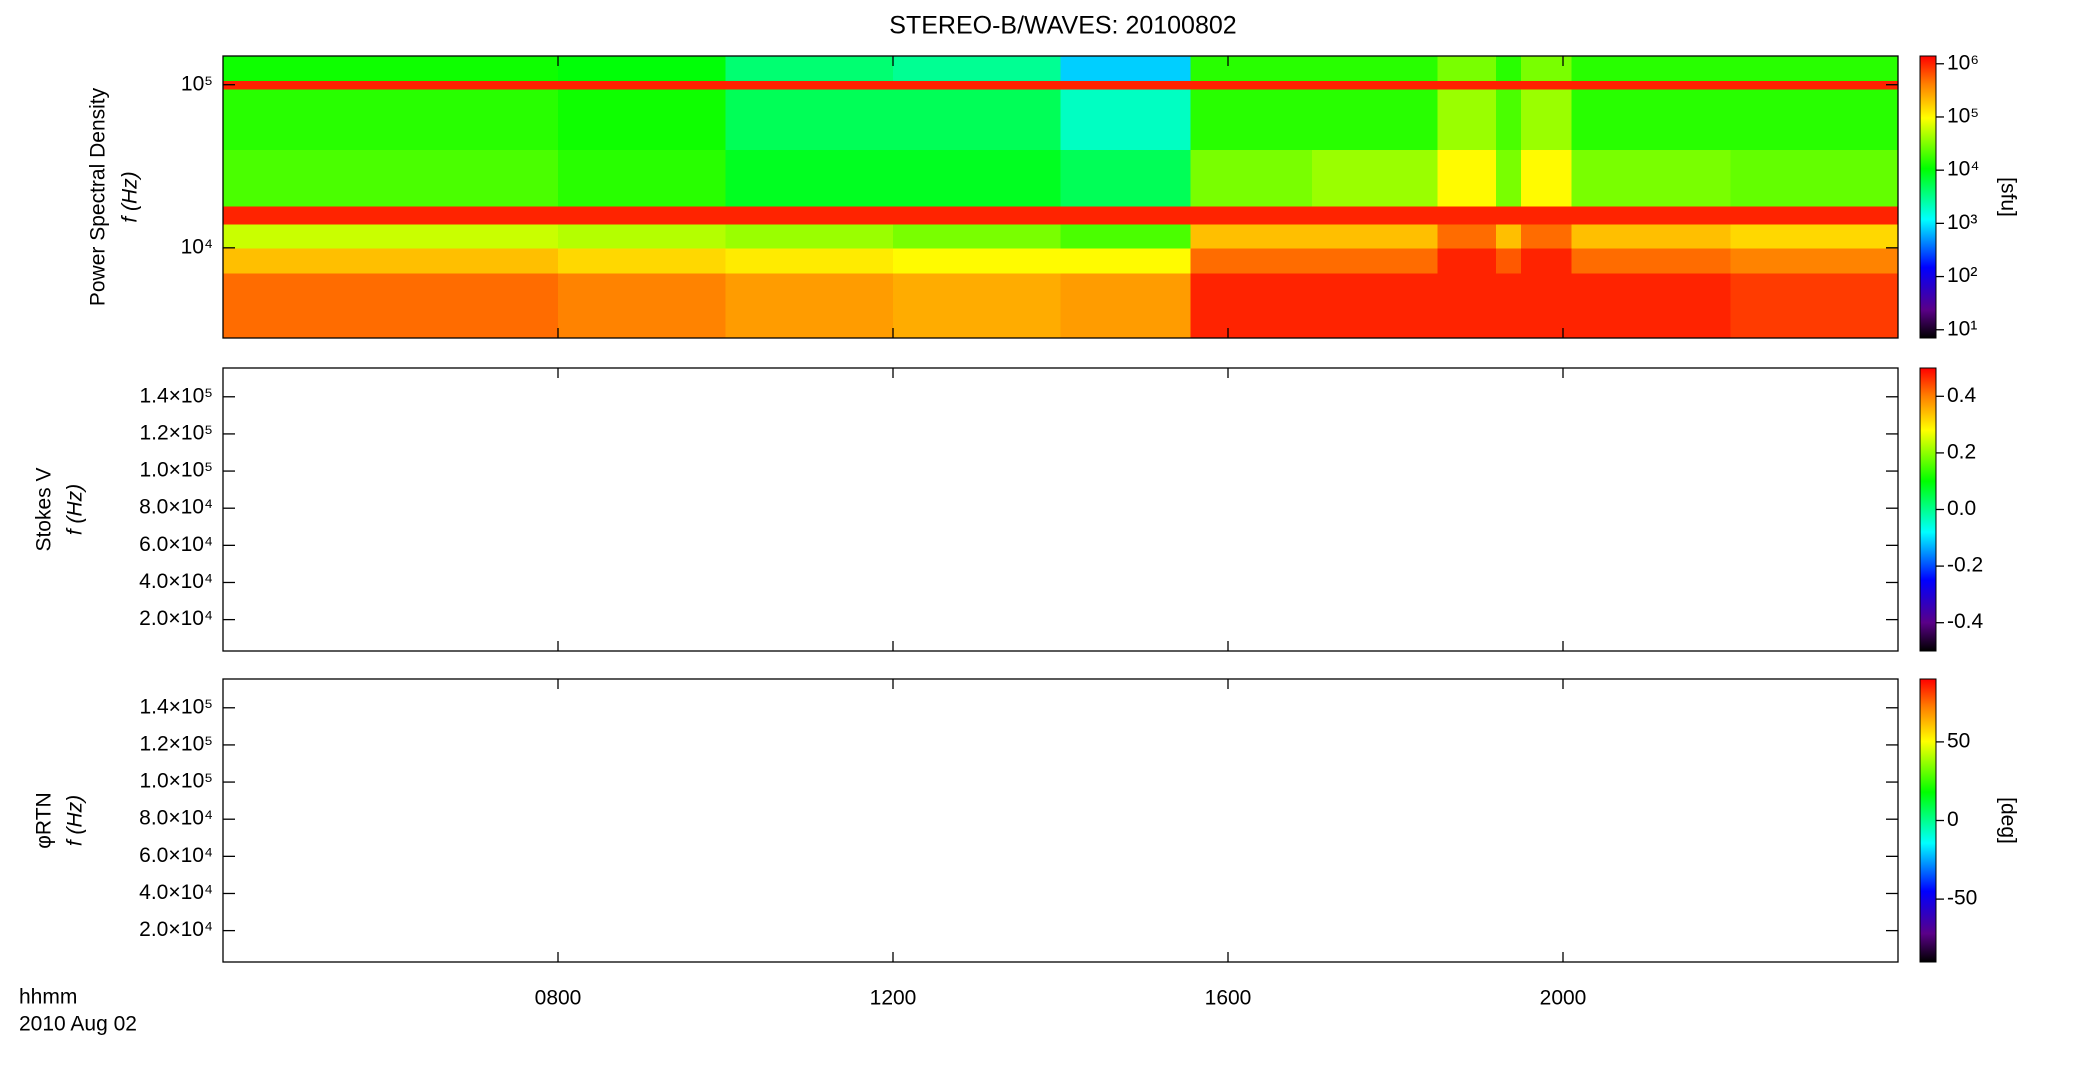 The image size is (2096, 1080). Describe the element at coordinates (176, 581) in the screenshot. I see `y-tick-label: 4.0×10⁴` at that location.